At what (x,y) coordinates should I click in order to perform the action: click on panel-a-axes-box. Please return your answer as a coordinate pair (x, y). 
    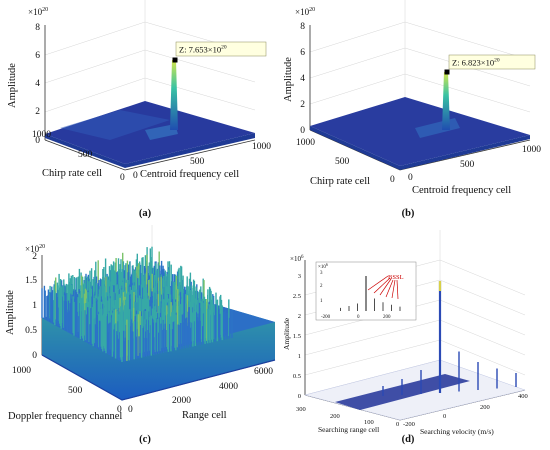
    Looking at the image, I should click on (150, 98).